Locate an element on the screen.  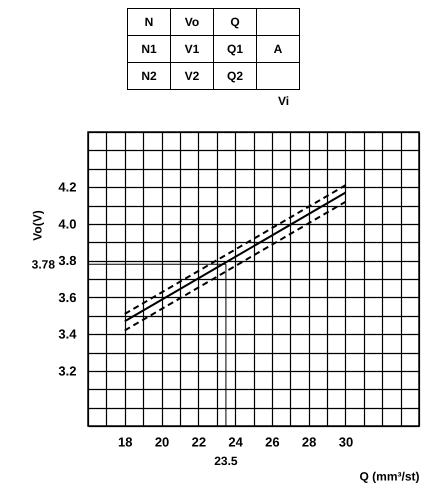
x-tick-label: 24 is located at coordinates (236, 442).